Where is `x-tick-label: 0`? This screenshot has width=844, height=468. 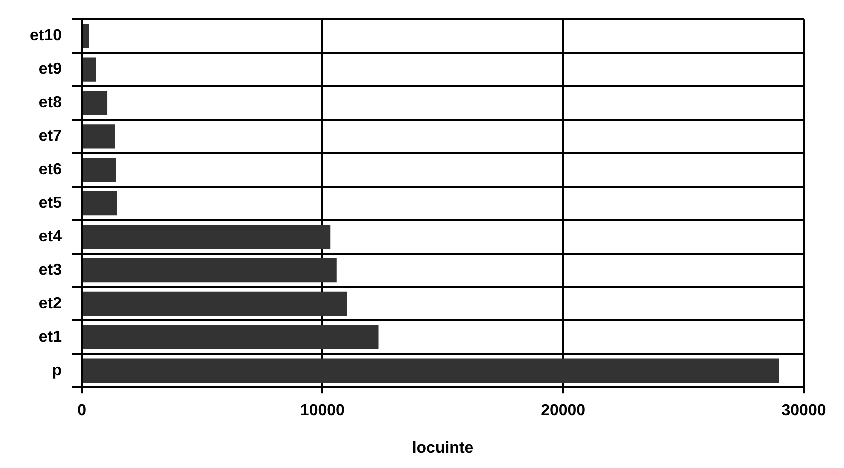 x-tick-label: 0 is located at coordinates (82, 411).